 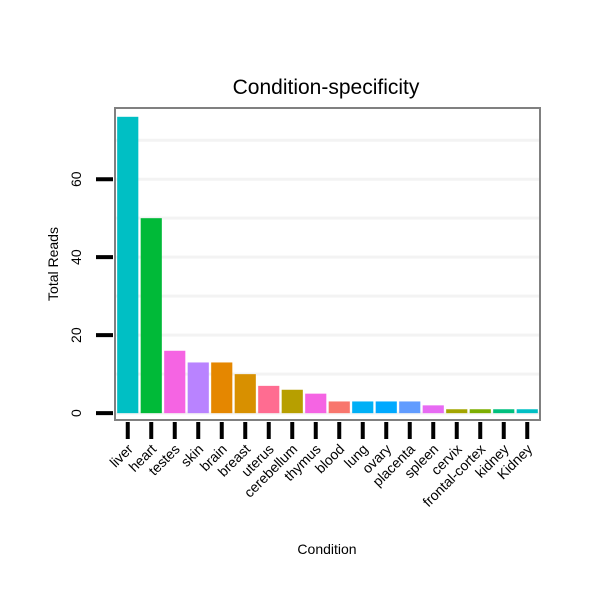 What do you see at coordinates (245, 394) in the screenshot?
I see `bar-breast` at bounding box center [245, 394].